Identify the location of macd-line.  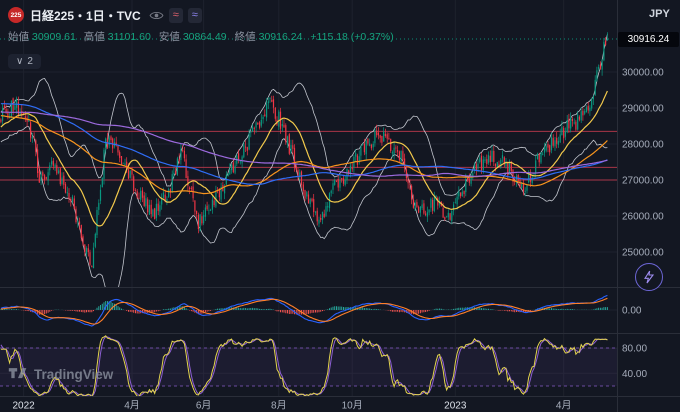
(304, 310).